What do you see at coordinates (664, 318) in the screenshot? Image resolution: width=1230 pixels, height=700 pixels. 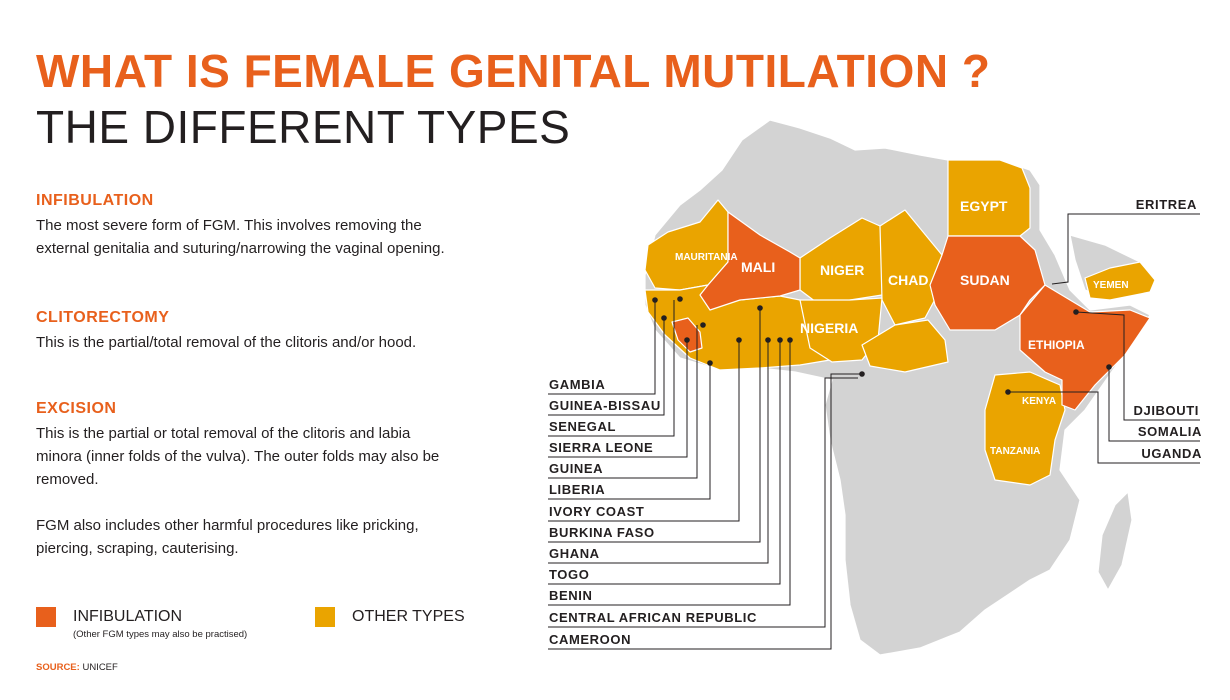 I see `dot-guinea-bissau` at bounding box center [664, 318].